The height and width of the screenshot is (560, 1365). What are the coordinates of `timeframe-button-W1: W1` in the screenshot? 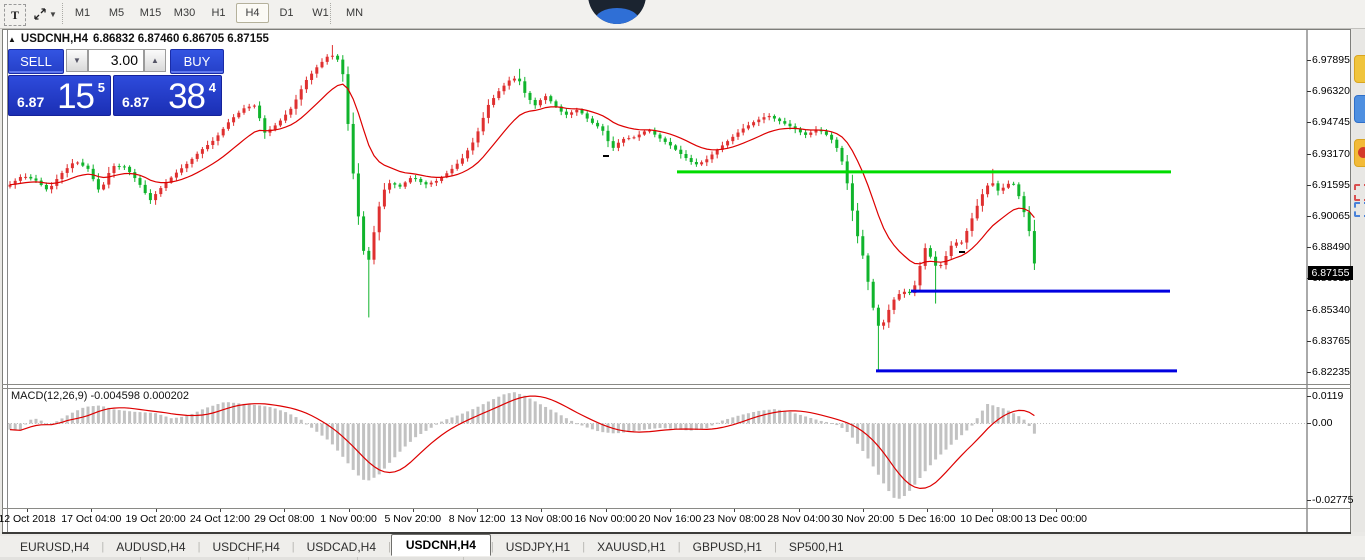 It's located at (320, 13).